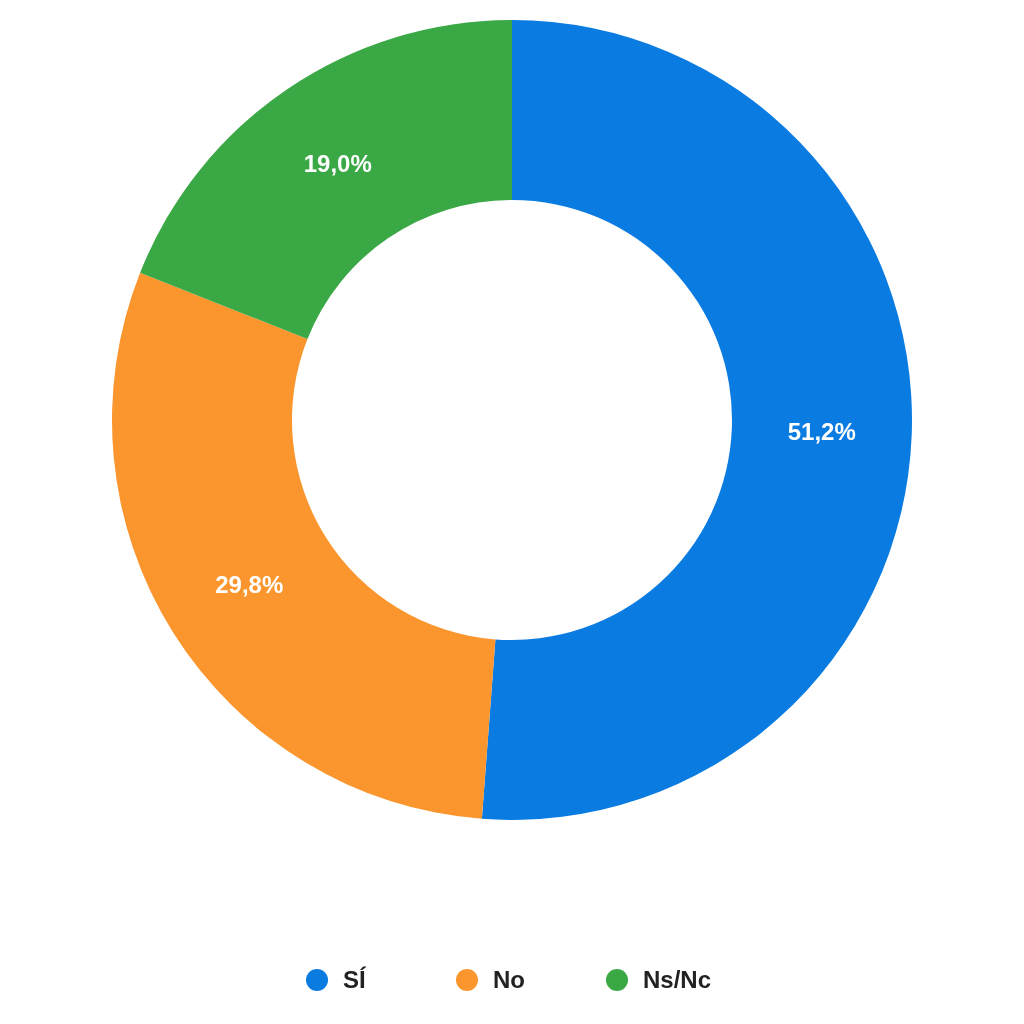 This screenshot has height=1024, width=1024. I want to click on data-label: 19,0%, so click(337, 164).